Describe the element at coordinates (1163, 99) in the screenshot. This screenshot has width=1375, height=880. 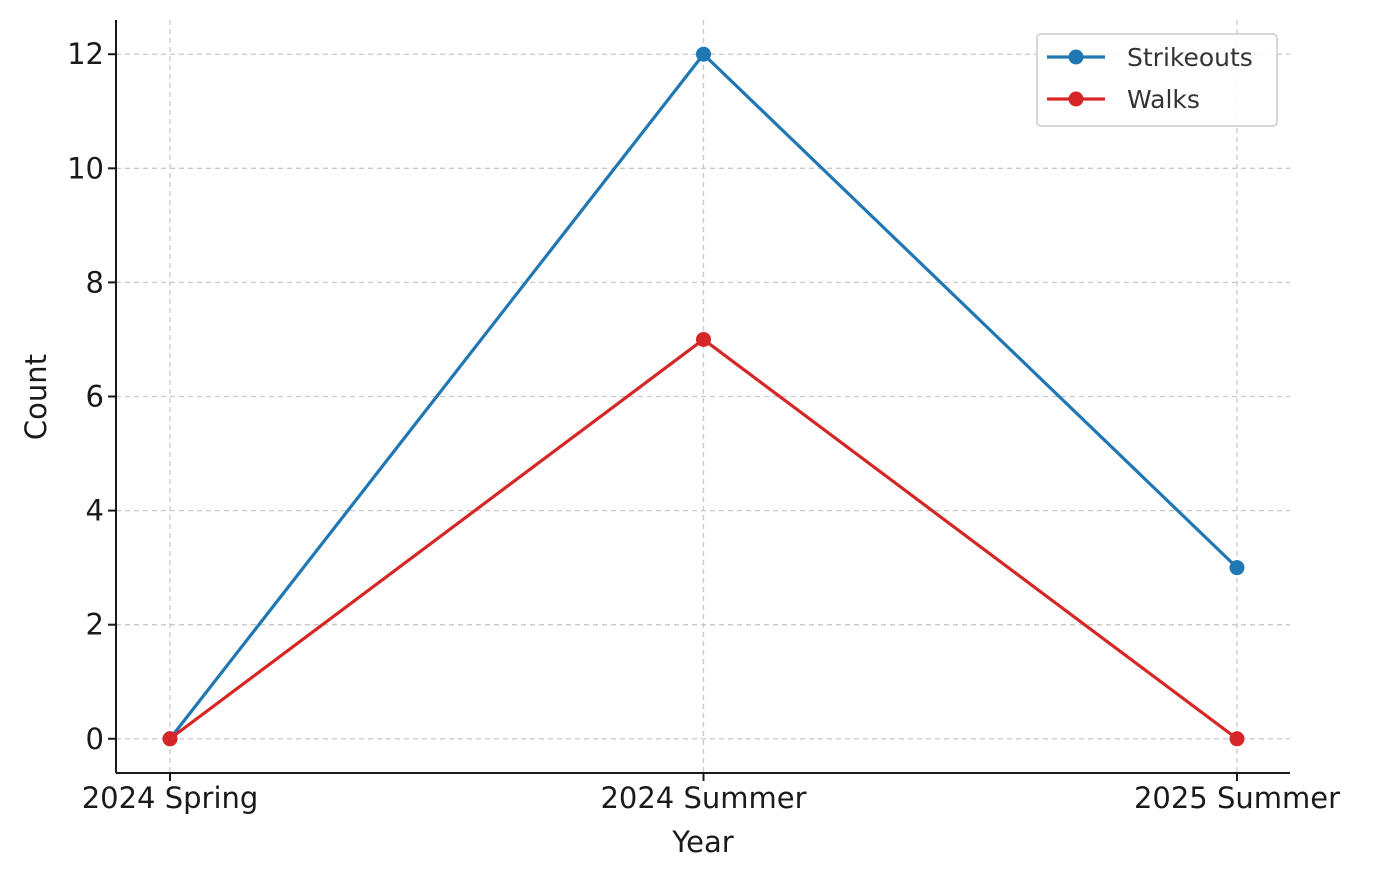
I see `legend-label-walks: Walks` at that location.